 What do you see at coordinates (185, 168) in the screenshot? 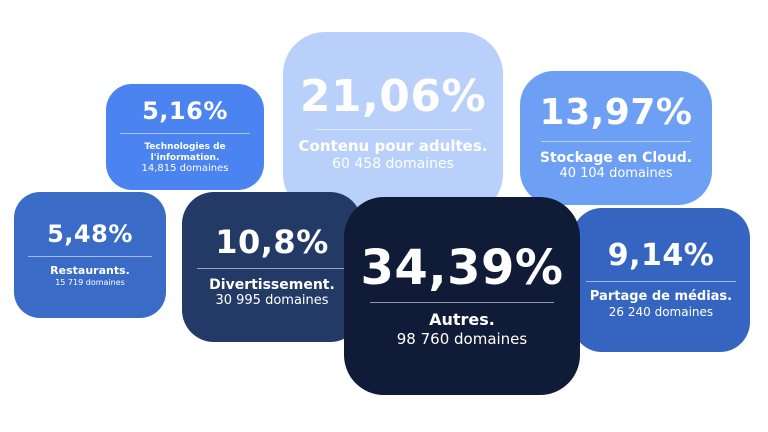
I see `domain-count: 14,815 domaines` at bounding box center [185, 168].